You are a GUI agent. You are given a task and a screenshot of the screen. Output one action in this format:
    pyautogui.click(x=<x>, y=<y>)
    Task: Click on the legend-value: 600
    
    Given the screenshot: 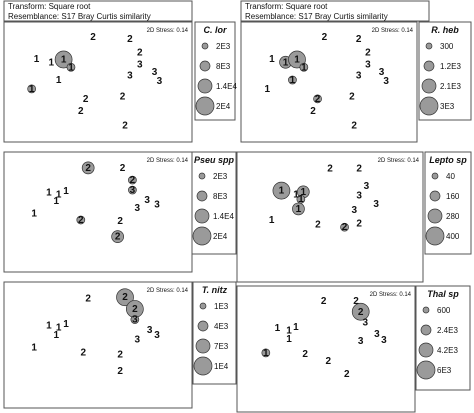 What is the action you would take?
    pyautogui.click(x=444, y=310)
    